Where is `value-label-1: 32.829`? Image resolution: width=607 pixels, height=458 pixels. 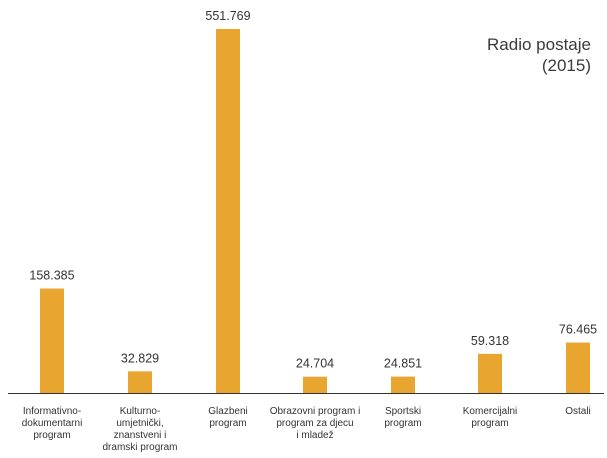
value-label-1: 32.829 is located at coordinates (140, 358).